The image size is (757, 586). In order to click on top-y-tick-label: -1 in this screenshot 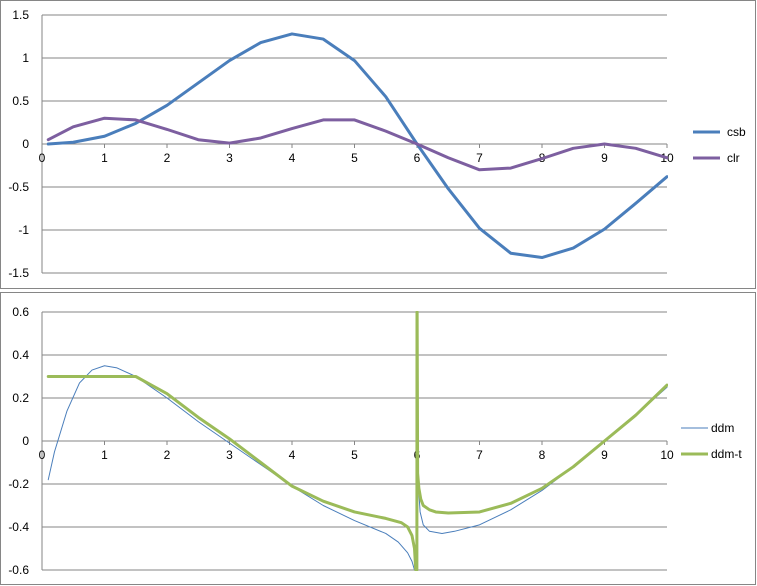, I will do `click(23, 230)`.